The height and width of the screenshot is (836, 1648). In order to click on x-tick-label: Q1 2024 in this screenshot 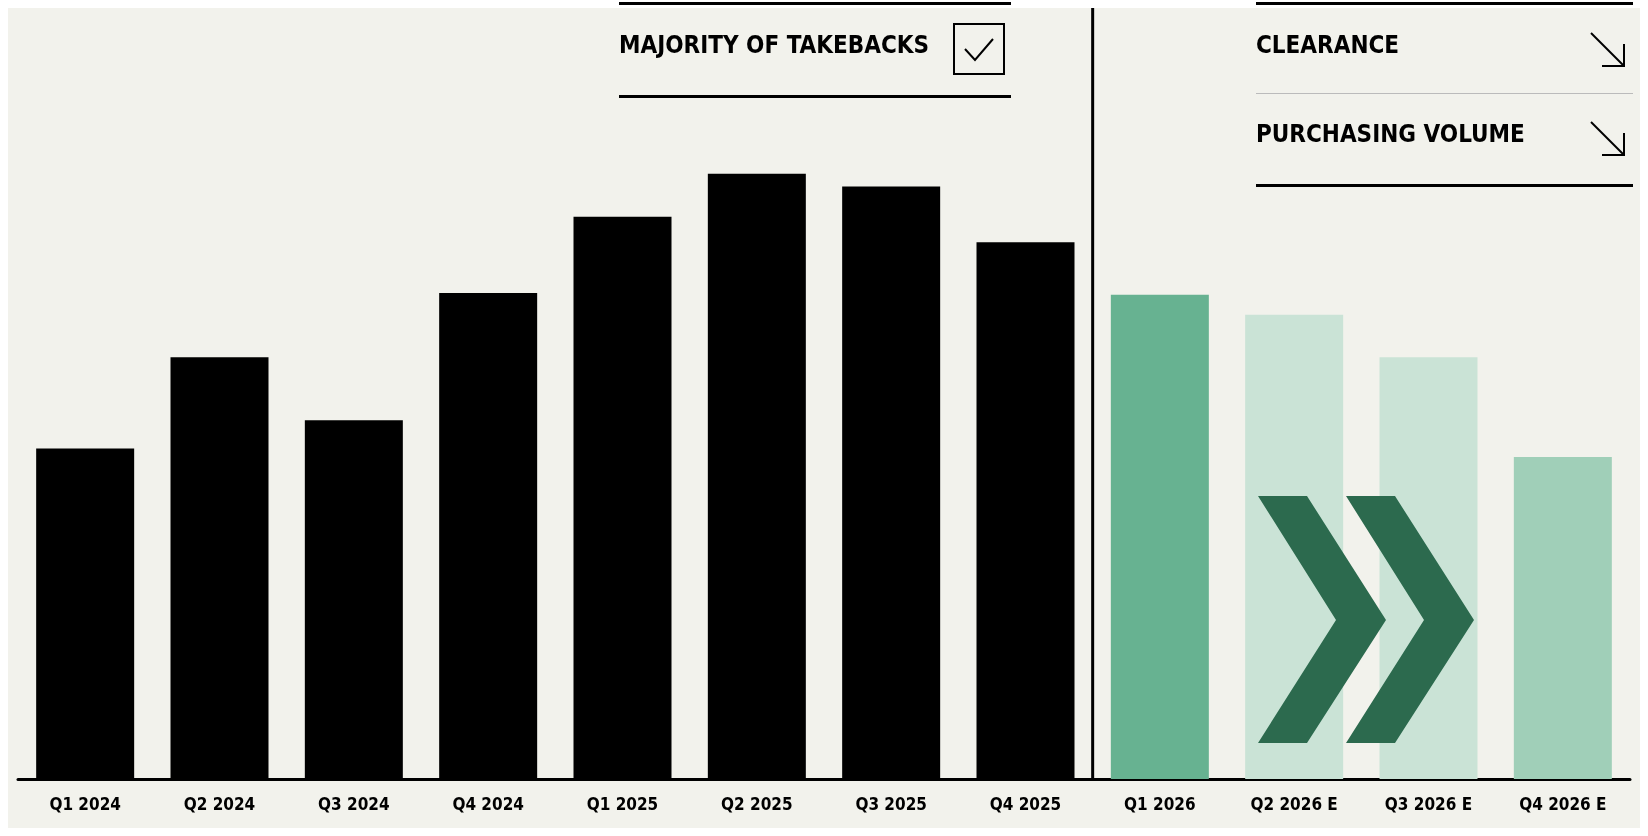, I will do `click(85, 803)`.